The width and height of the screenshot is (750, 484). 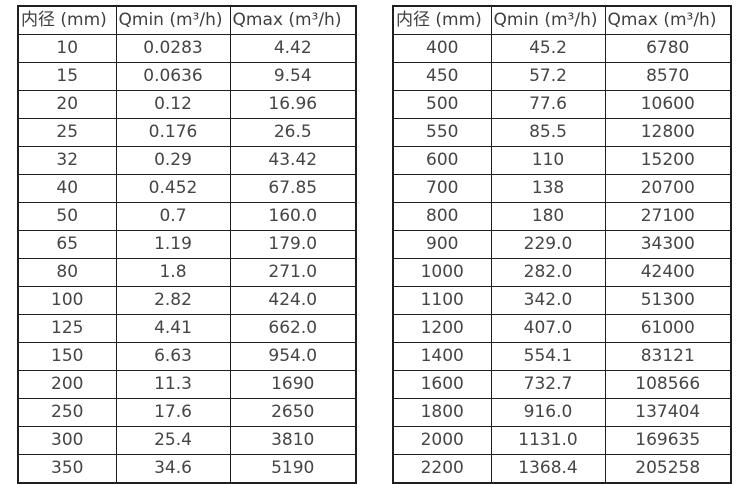 I want to click on cell-diameter: 550, so click(x=442, y=132).